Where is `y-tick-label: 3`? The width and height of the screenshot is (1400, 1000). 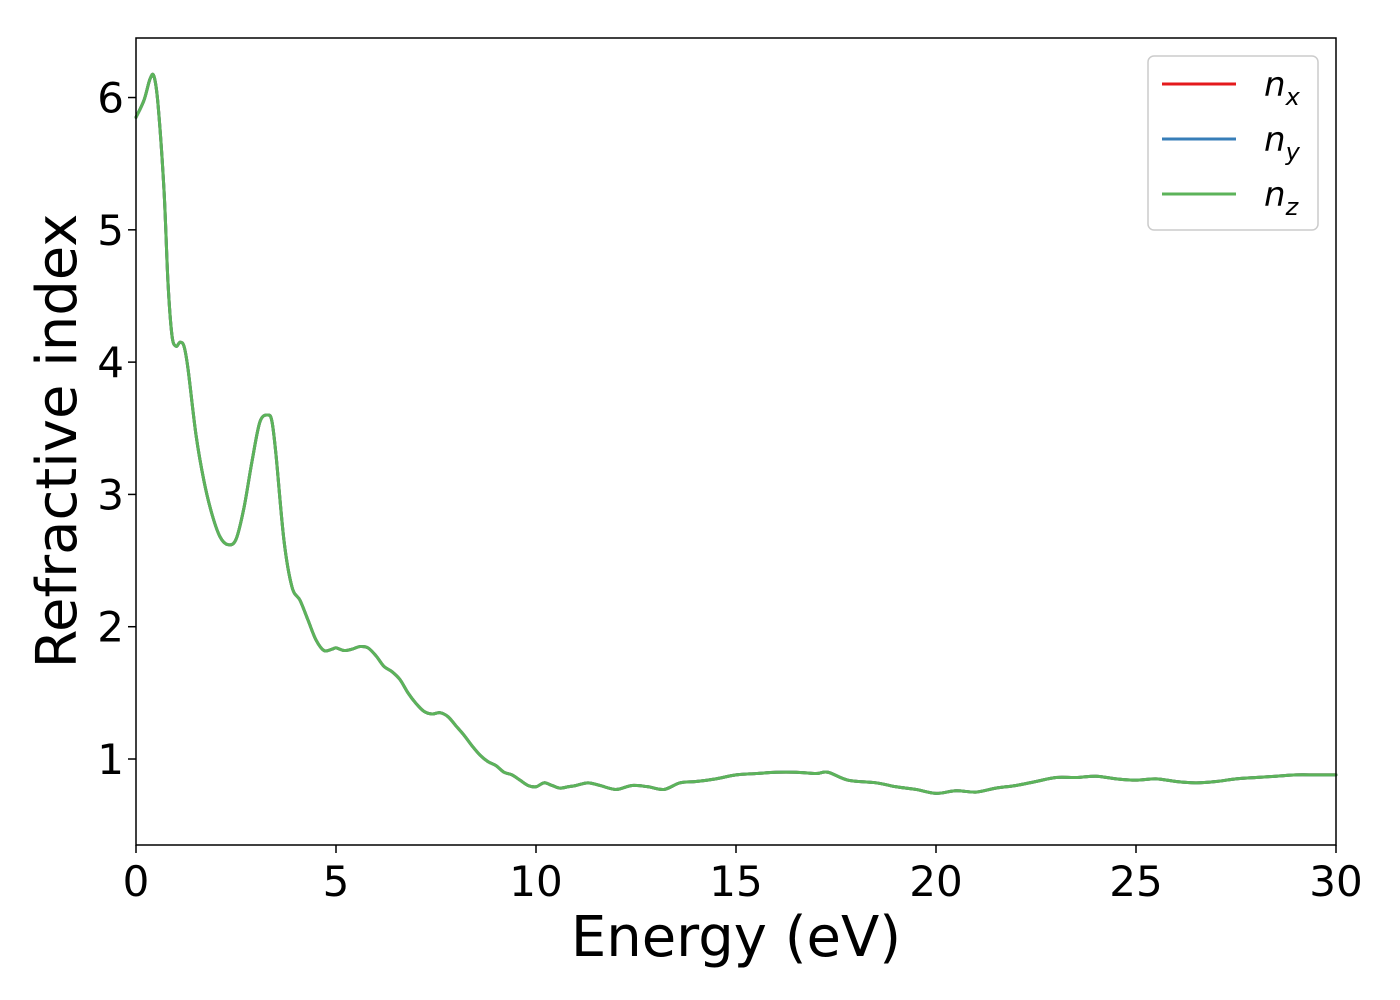 y-tick-label: 3 is located at coordinates (110, 494).